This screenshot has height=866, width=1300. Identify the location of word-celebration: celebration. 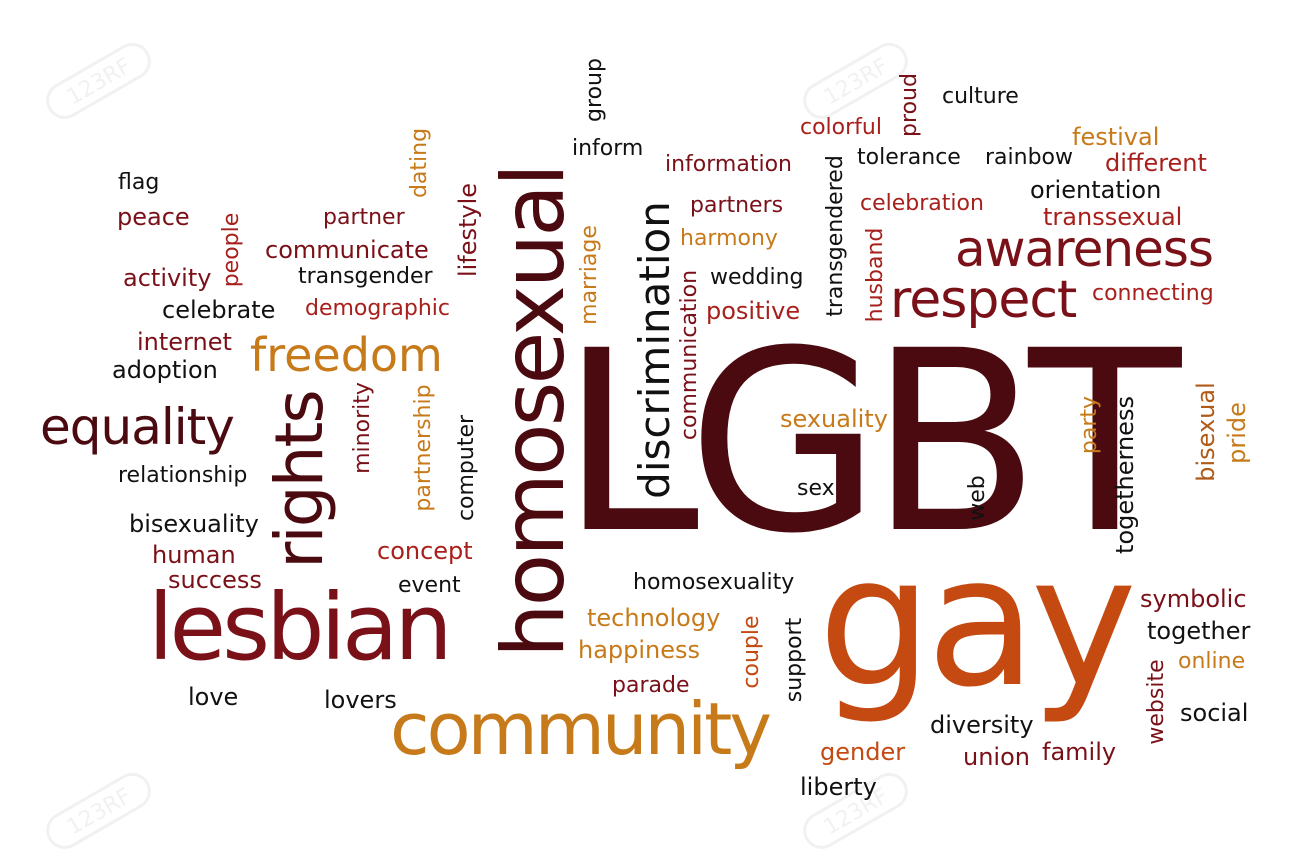
(922, 203).